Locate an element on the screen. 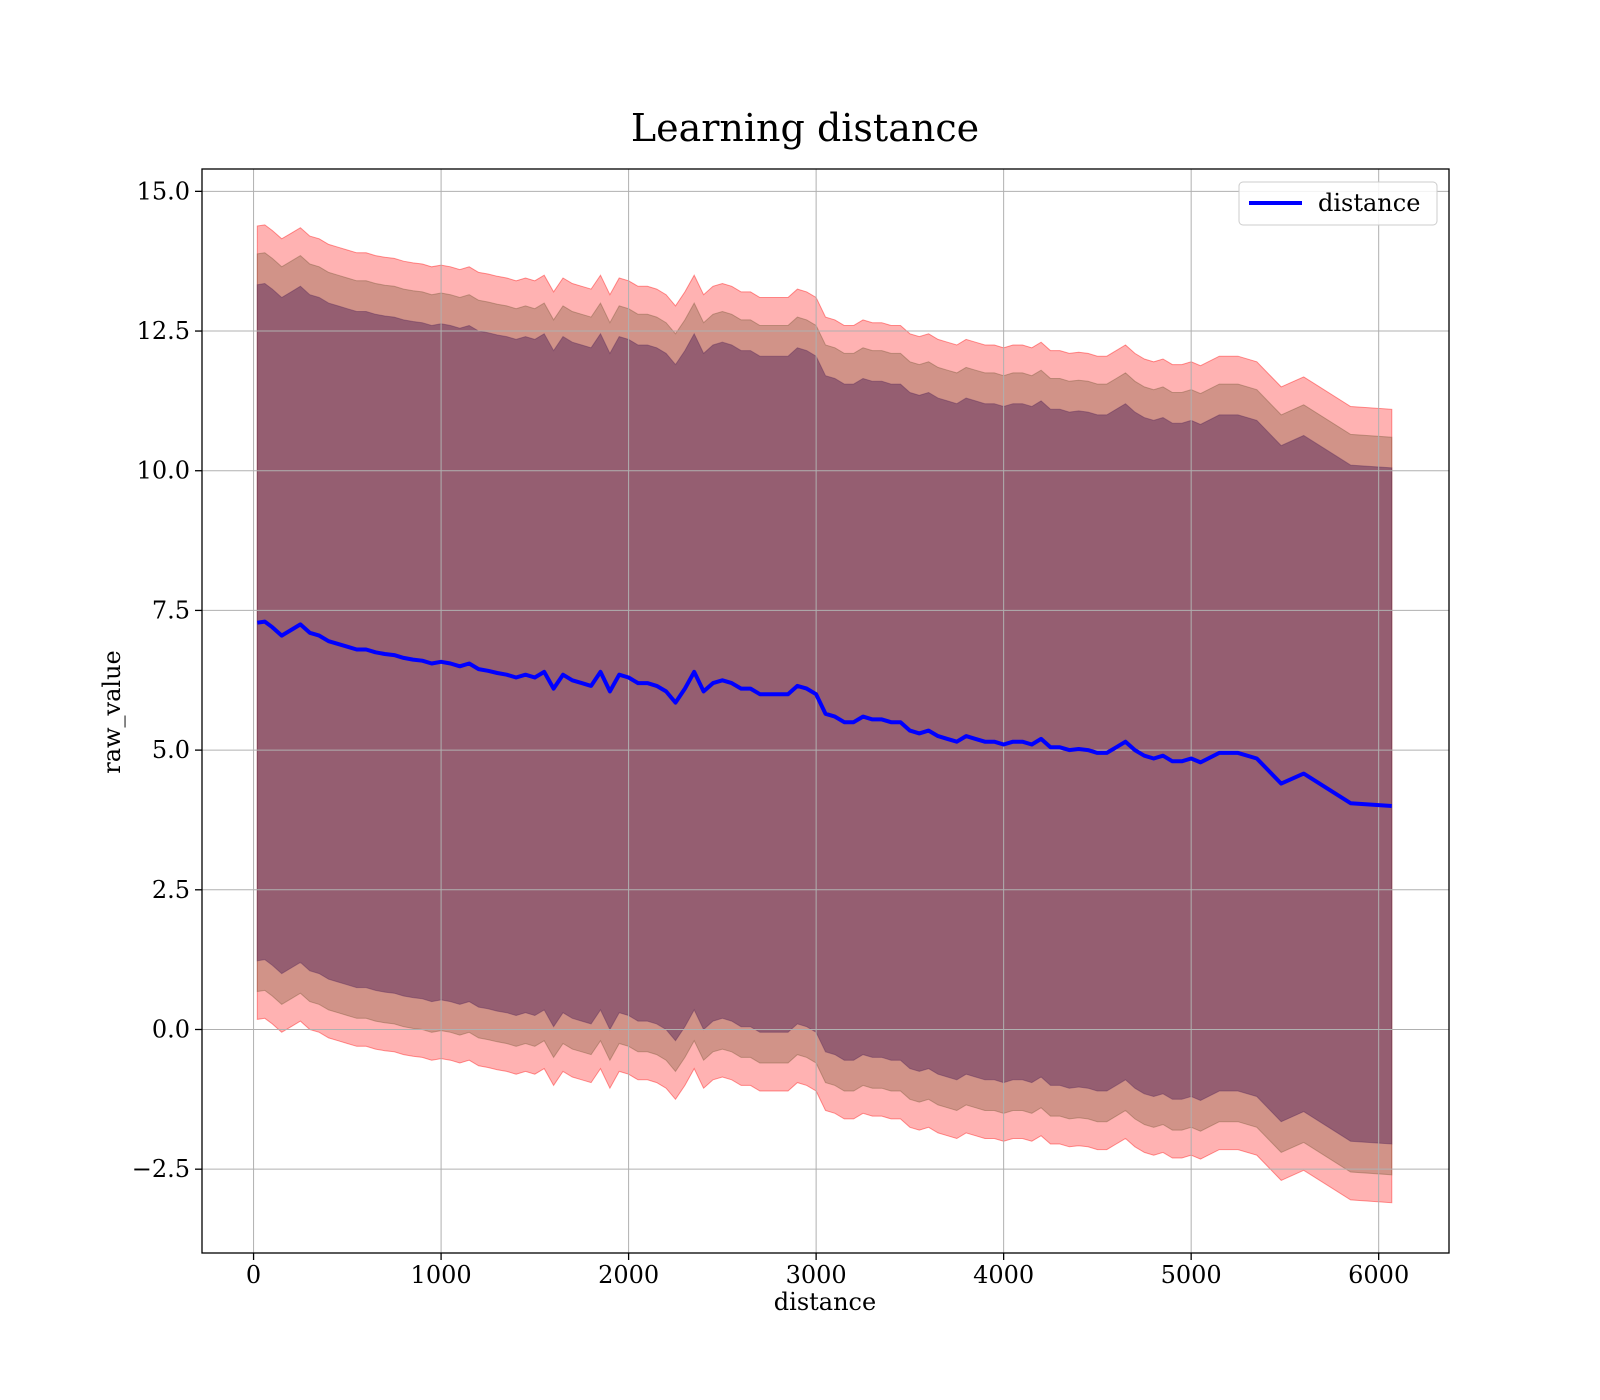  y-tick-label-6: 12.5 is located at coordinates (163, 331).